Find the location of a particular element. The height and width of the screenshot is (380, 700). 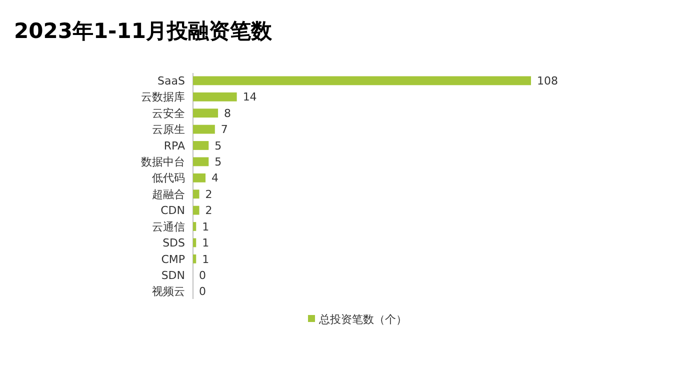

chart-title: 2023年1-11月投融资笔数 is located at coordinates (143, 31).